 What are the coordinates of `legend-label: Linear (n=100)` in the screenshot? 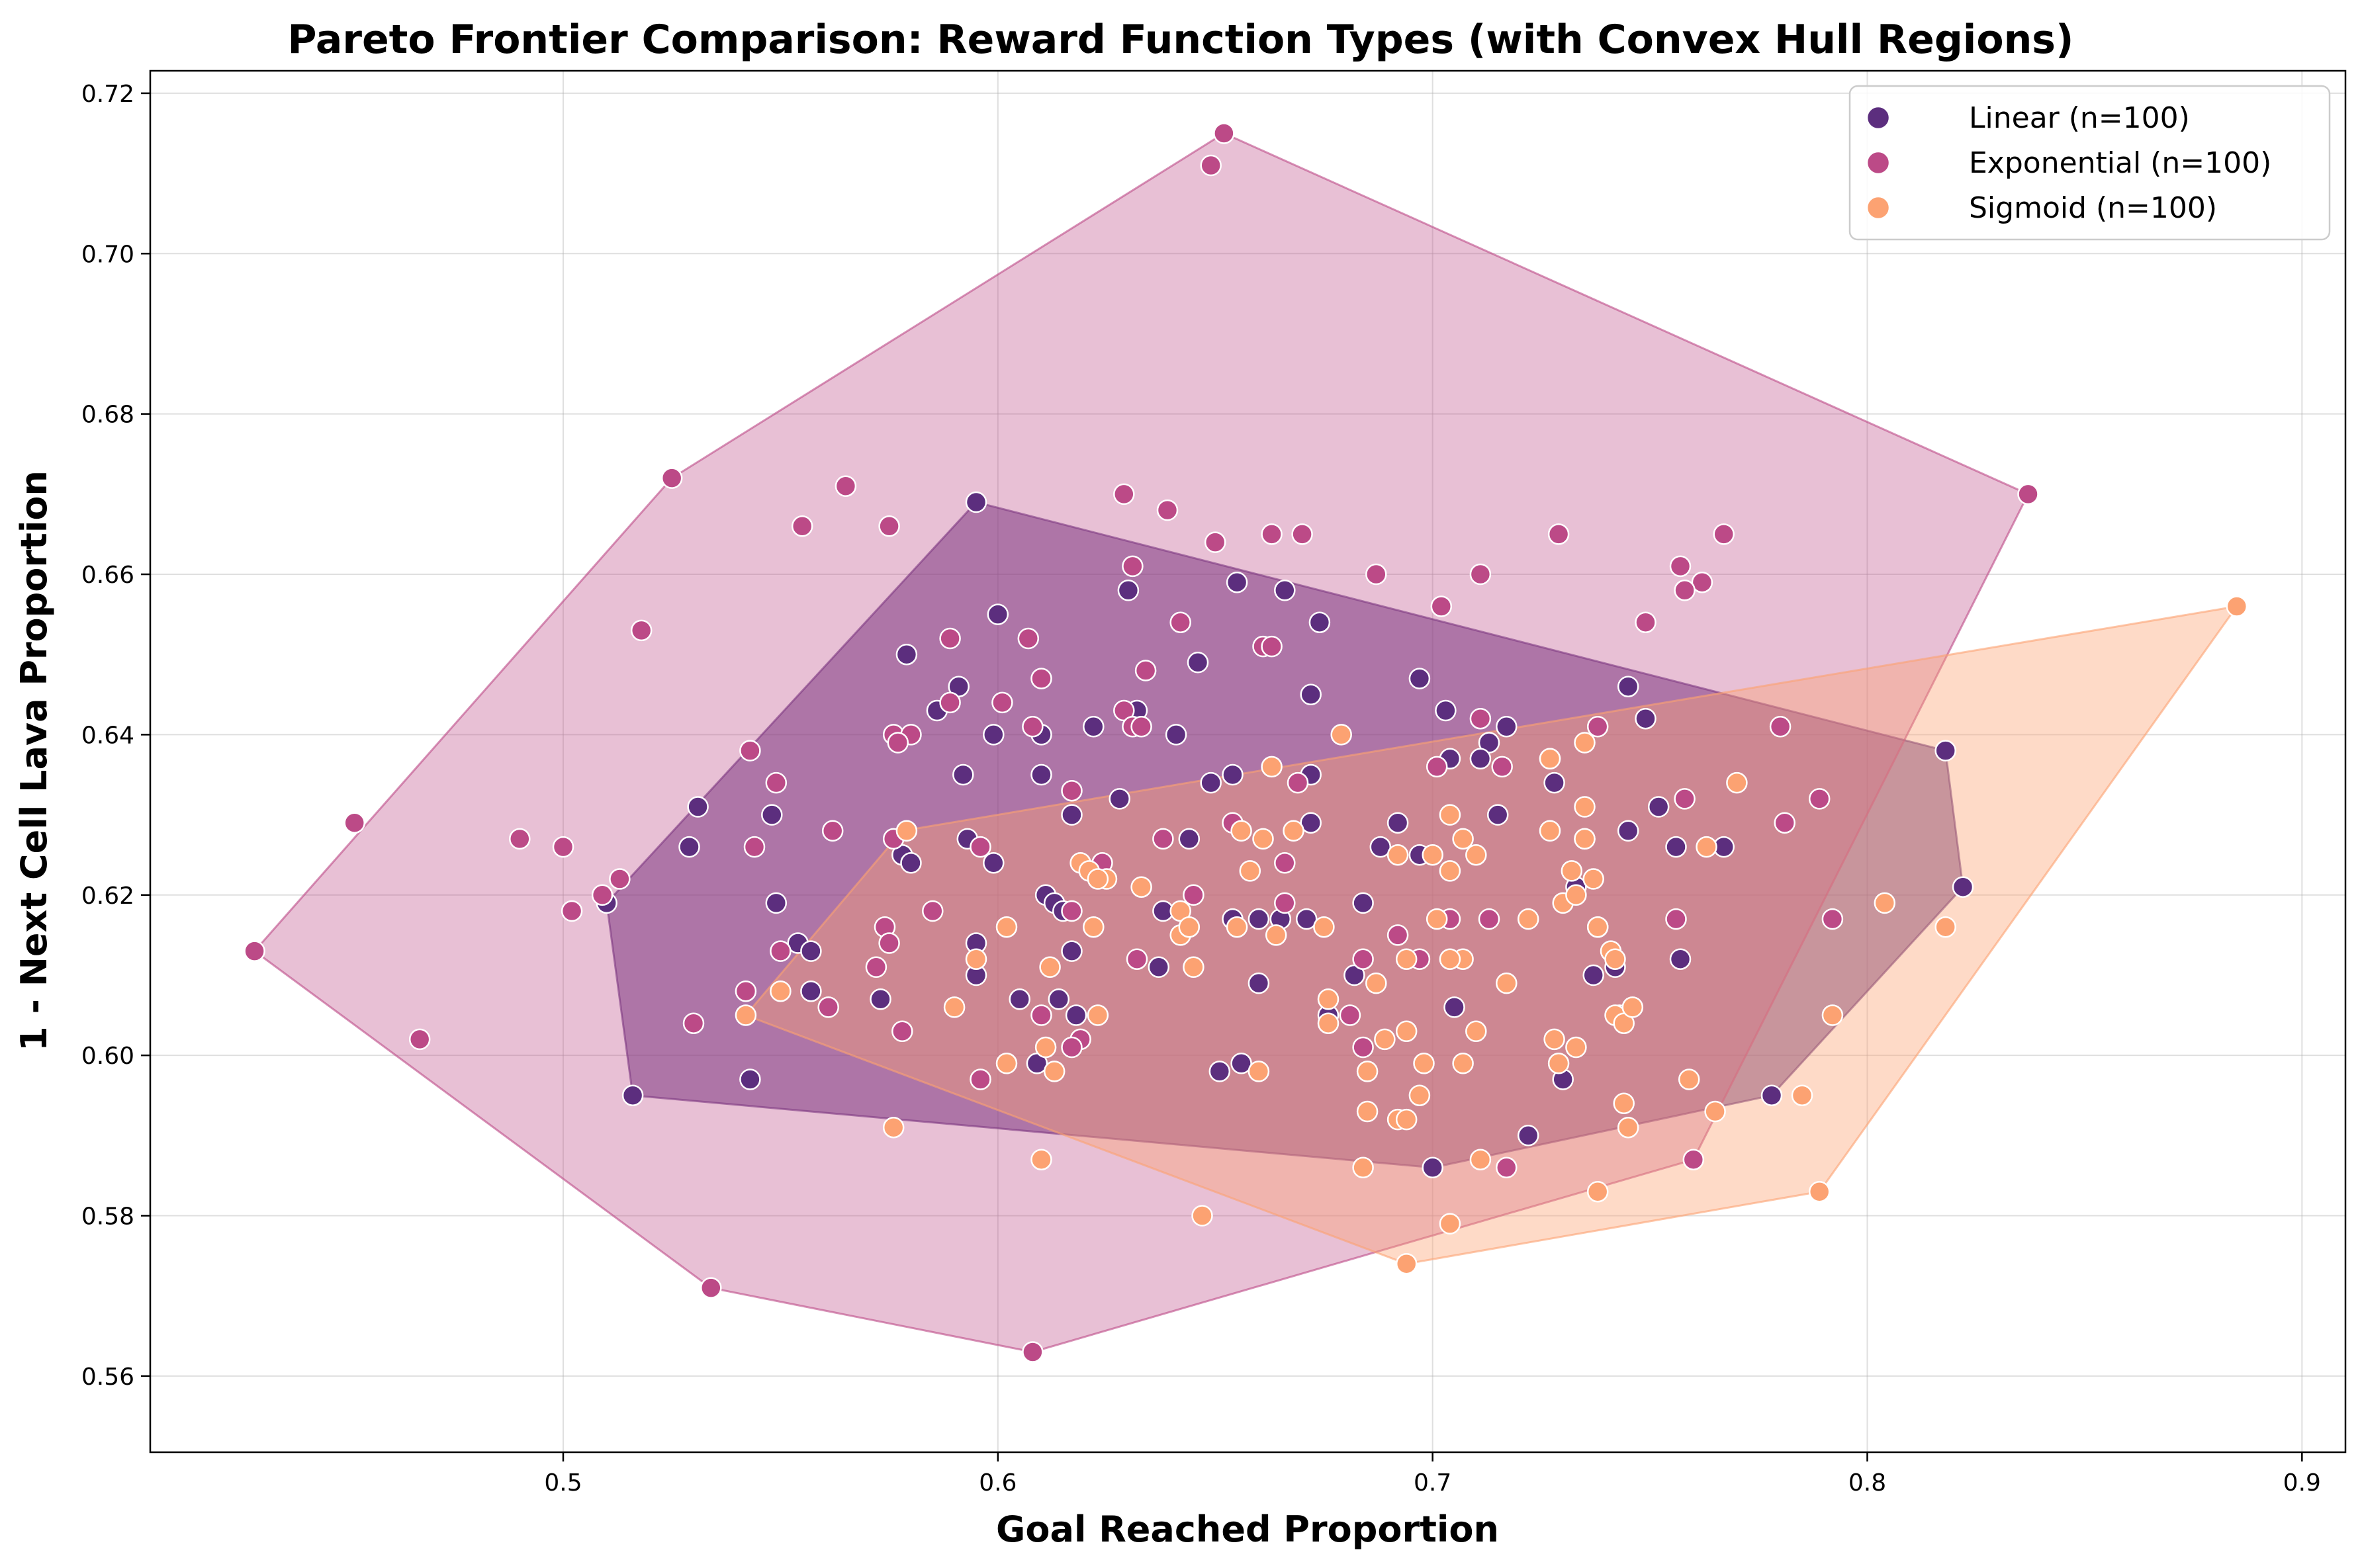 It's located at (2079, 118).